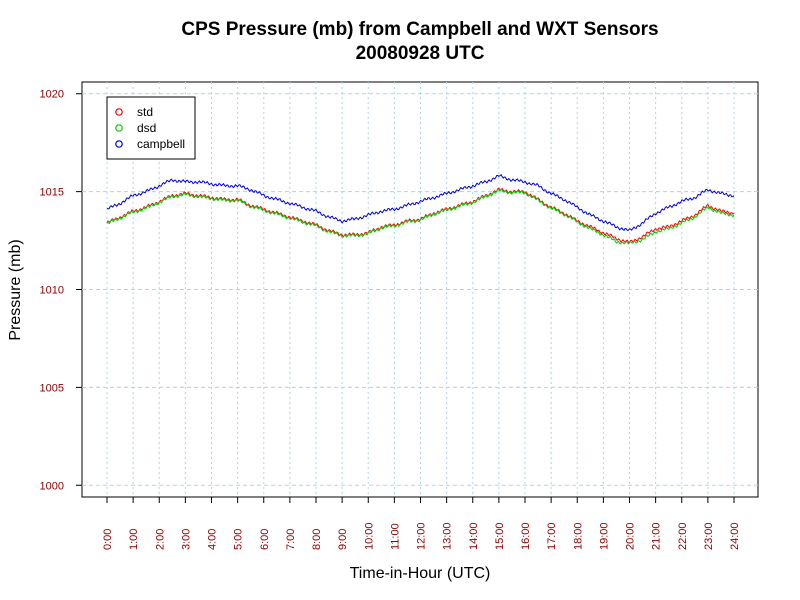 This screenshot has height=600, width=800. Describe the element at coordinates (317, 539) in the screenshot. I see `x-tick-label: 8:00` at that location.